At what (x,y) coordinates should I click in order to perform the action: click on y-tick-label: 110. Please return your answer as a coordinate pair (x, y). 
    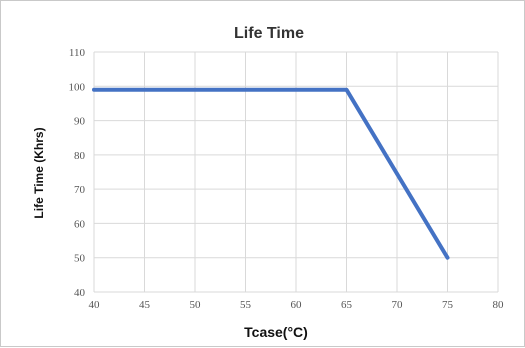
    Looking at the image, I should click on (77, 53).